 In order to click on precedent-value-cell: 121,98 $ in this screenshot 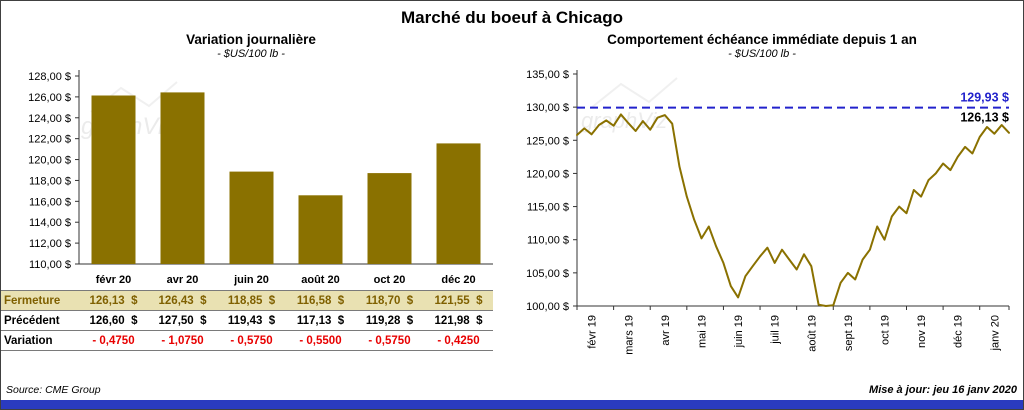, I will do `click(458, 321)`.